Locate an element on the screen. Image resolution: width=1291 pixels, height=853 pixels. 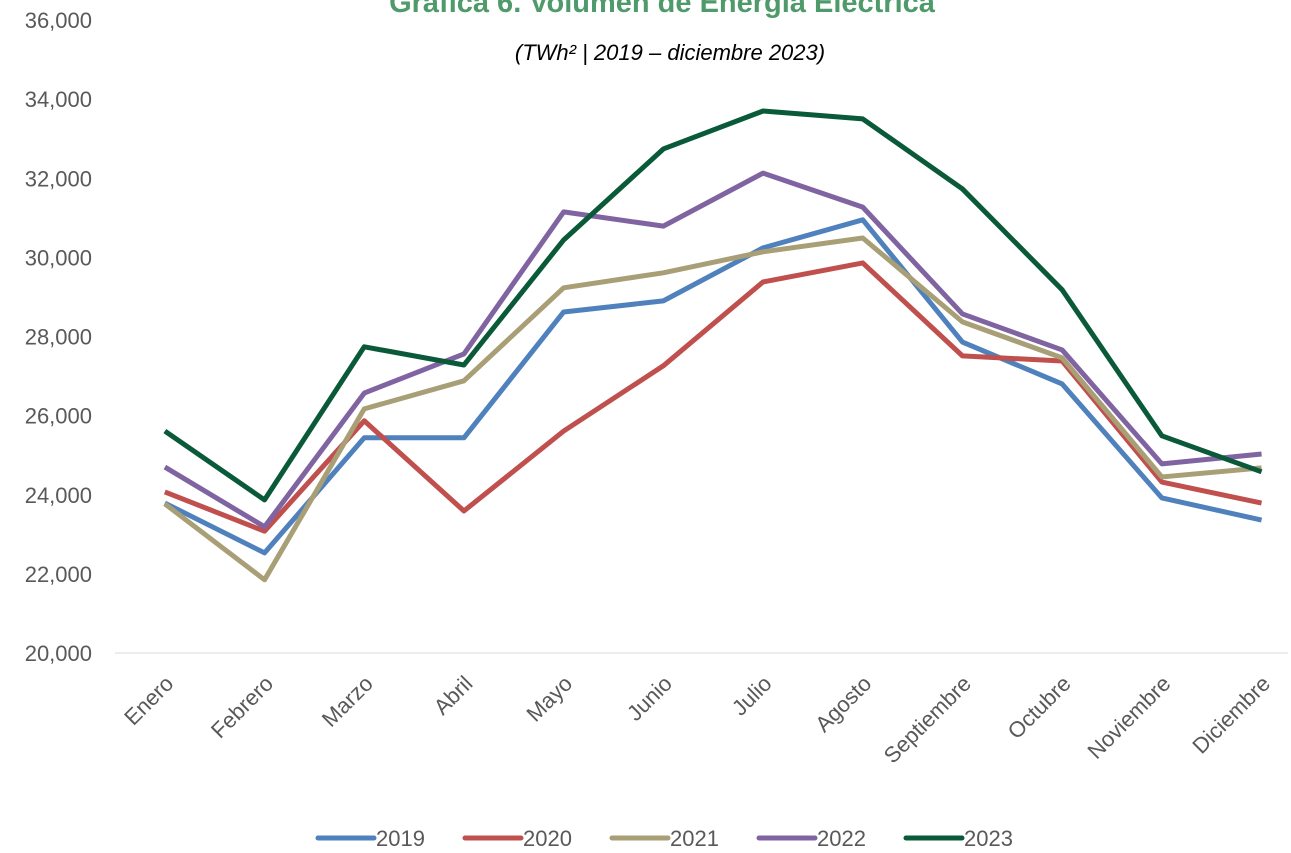
y-tick-label: 34,000 is located at coordinates (58, 99).